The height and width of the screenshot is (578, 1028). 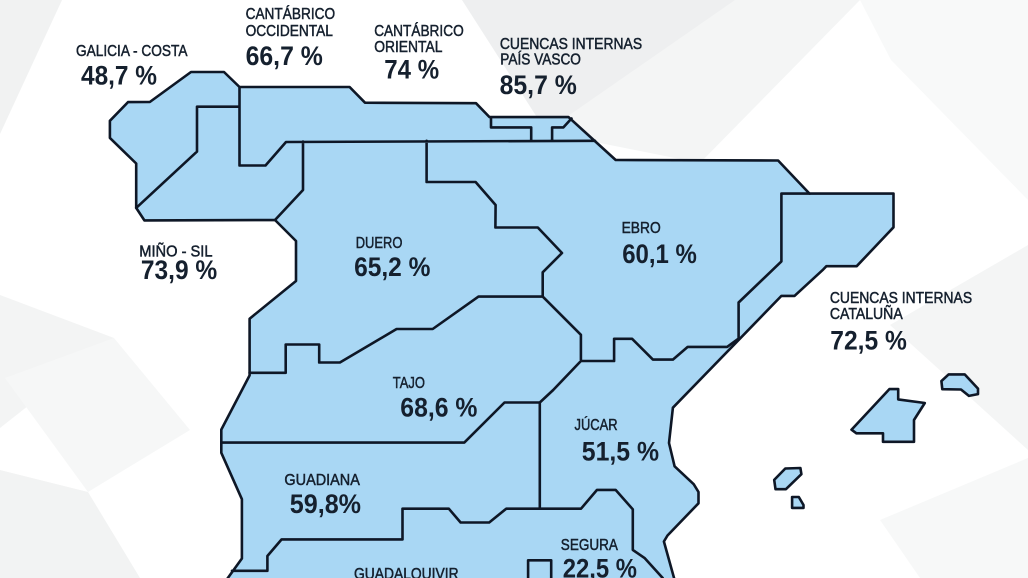 I want to click on svg-text: 68,6 %, so click(x=438, y=408).